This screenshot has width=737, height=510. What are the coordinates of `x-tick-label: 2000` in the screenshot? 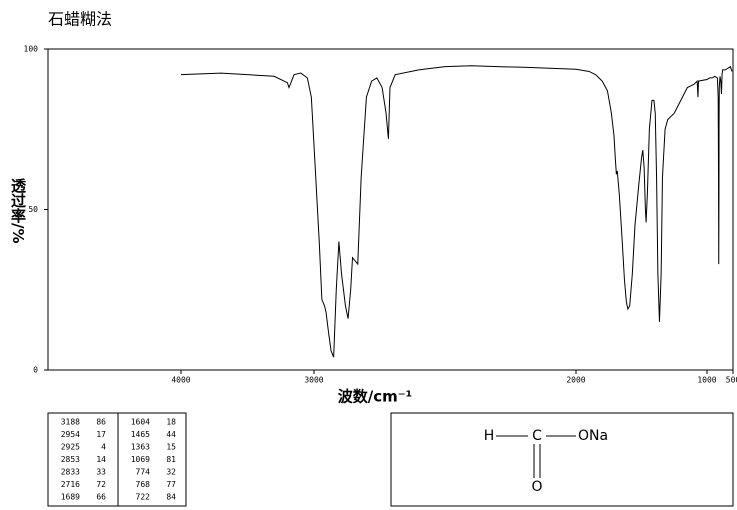 It's located at (575, 380).